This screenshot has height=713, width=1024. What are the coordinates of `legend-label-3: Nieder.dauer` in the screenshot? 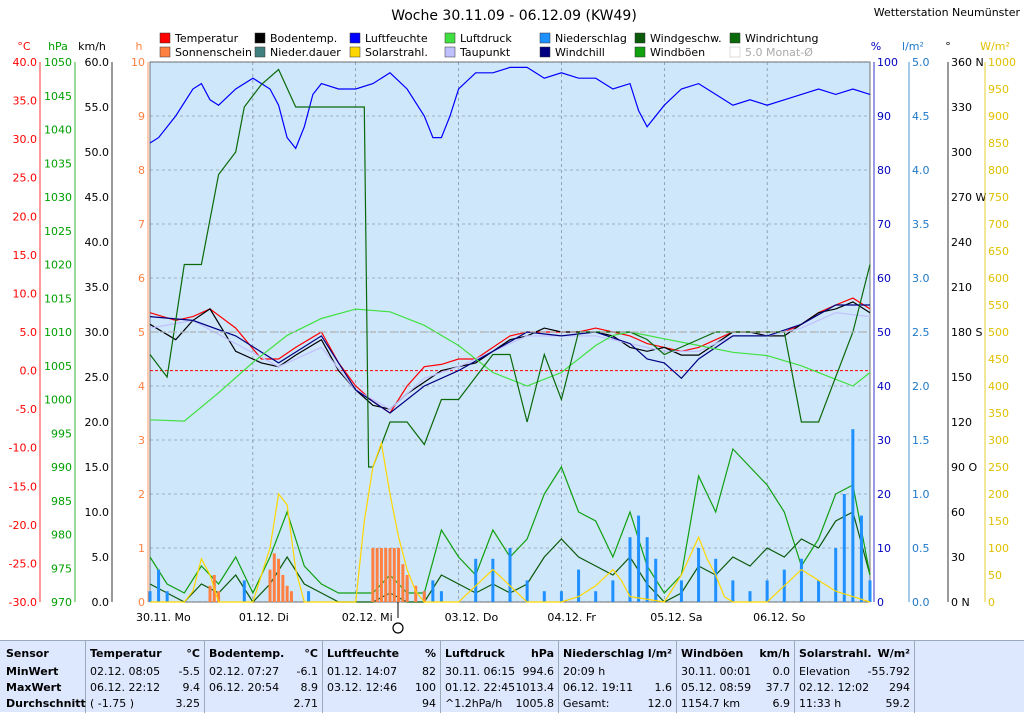 It's located at (305, 52).